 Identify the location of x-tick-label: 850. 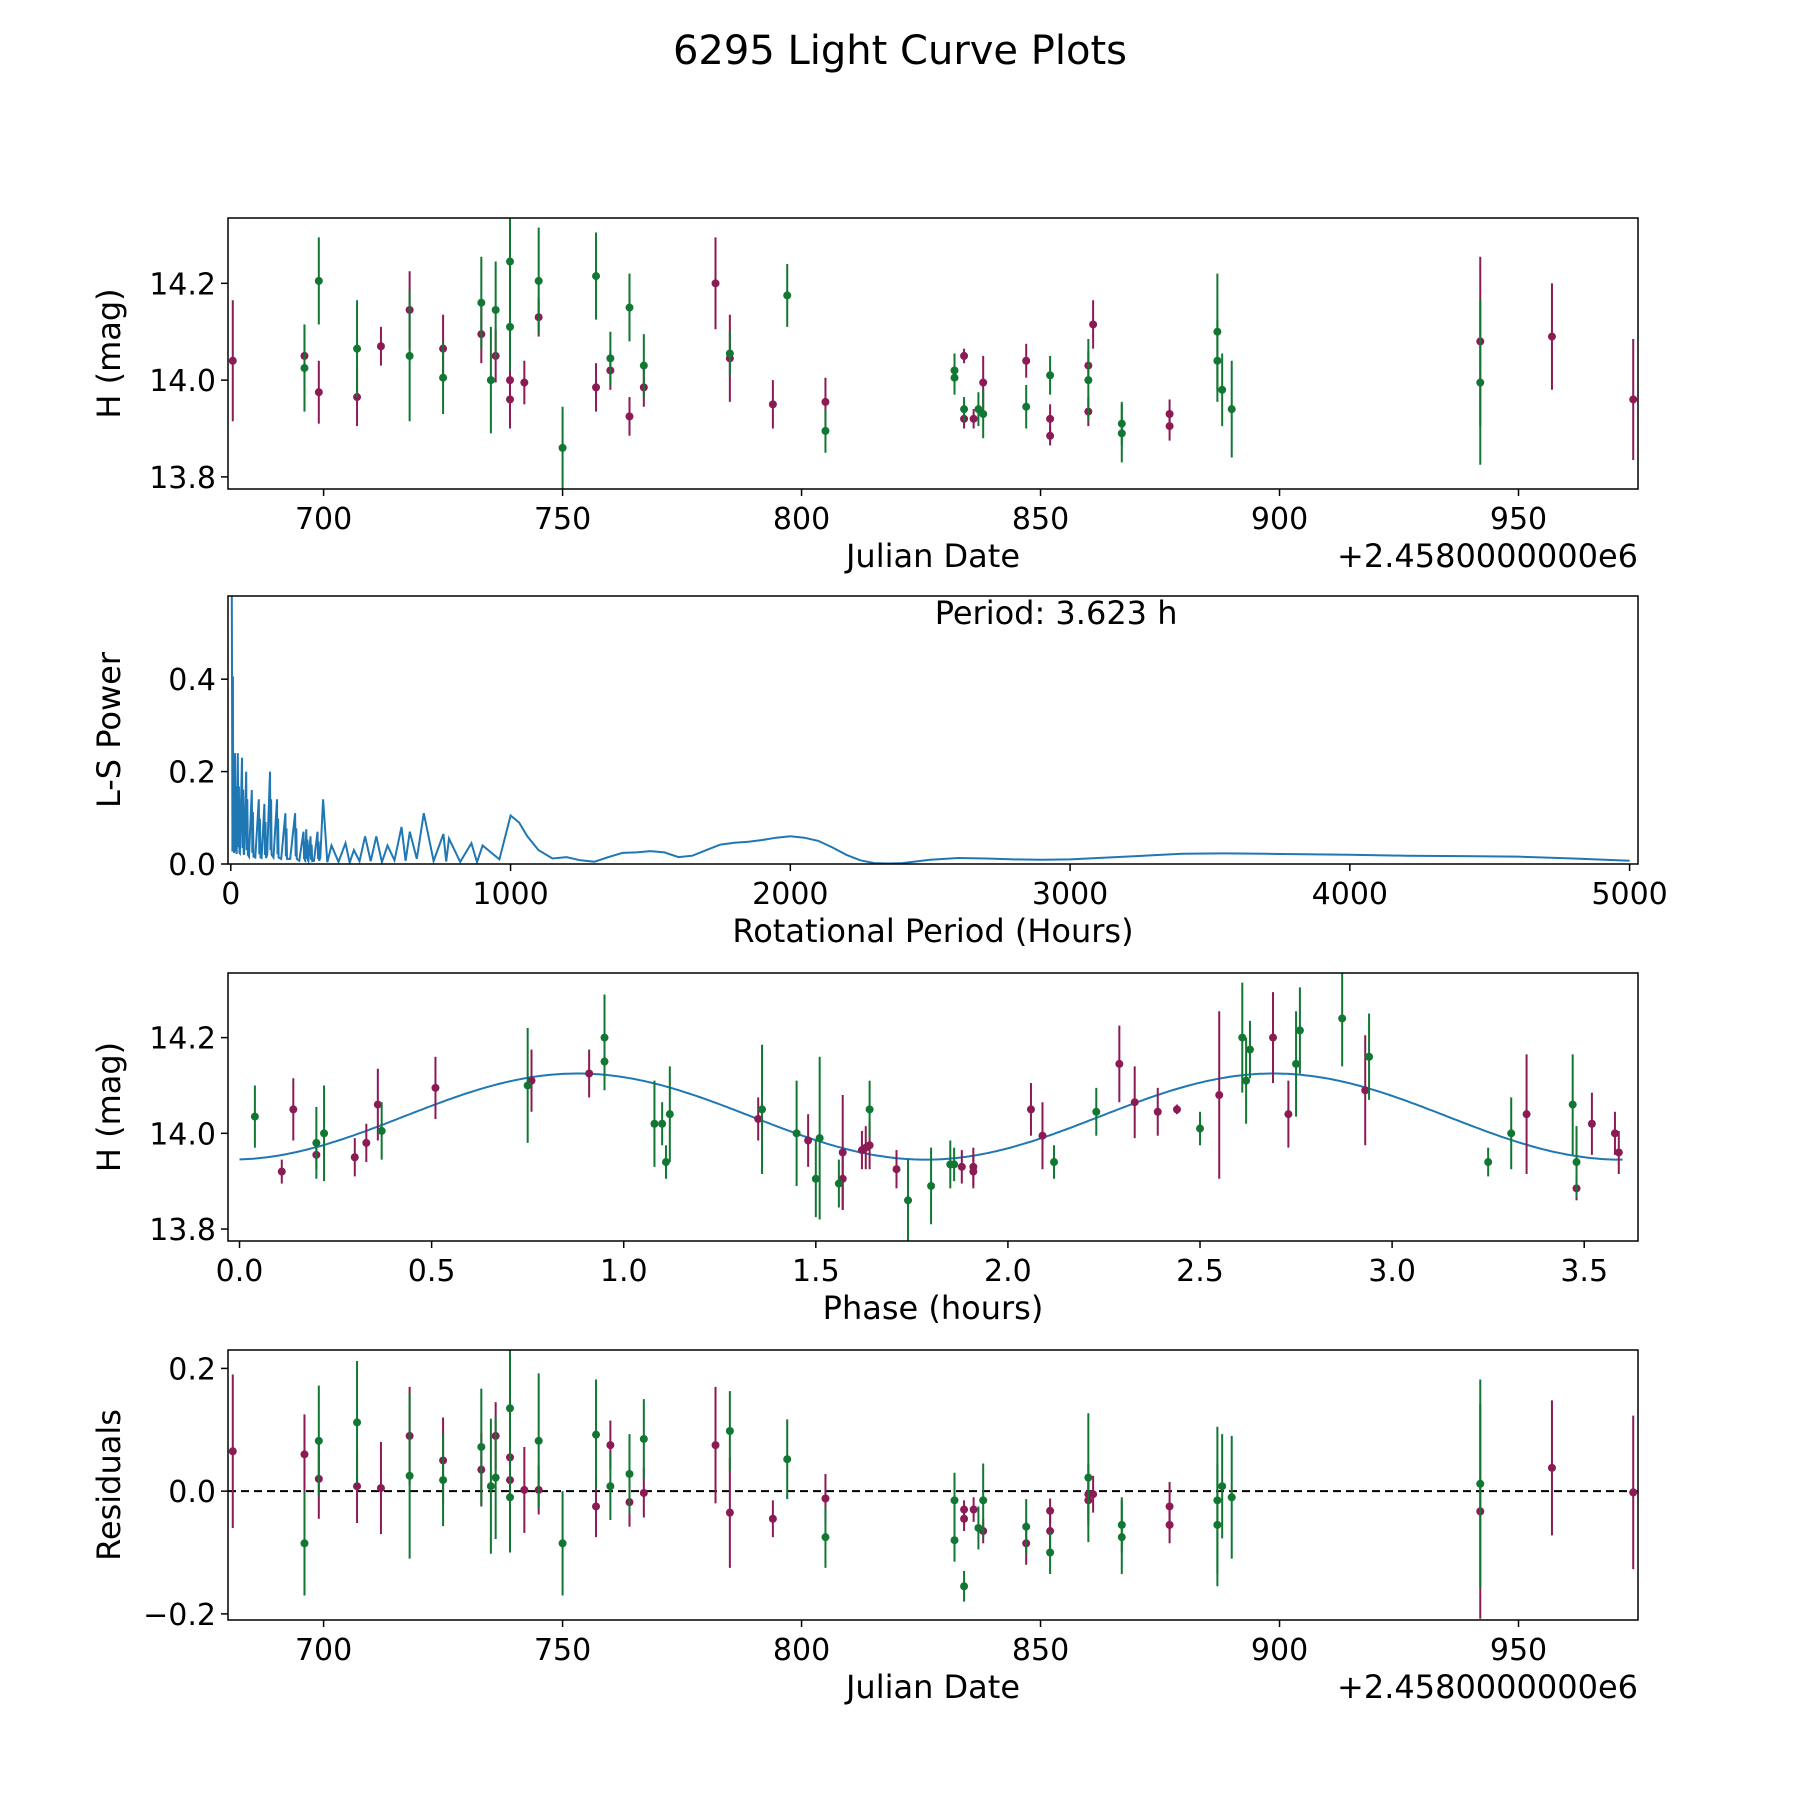
(1040, 519).